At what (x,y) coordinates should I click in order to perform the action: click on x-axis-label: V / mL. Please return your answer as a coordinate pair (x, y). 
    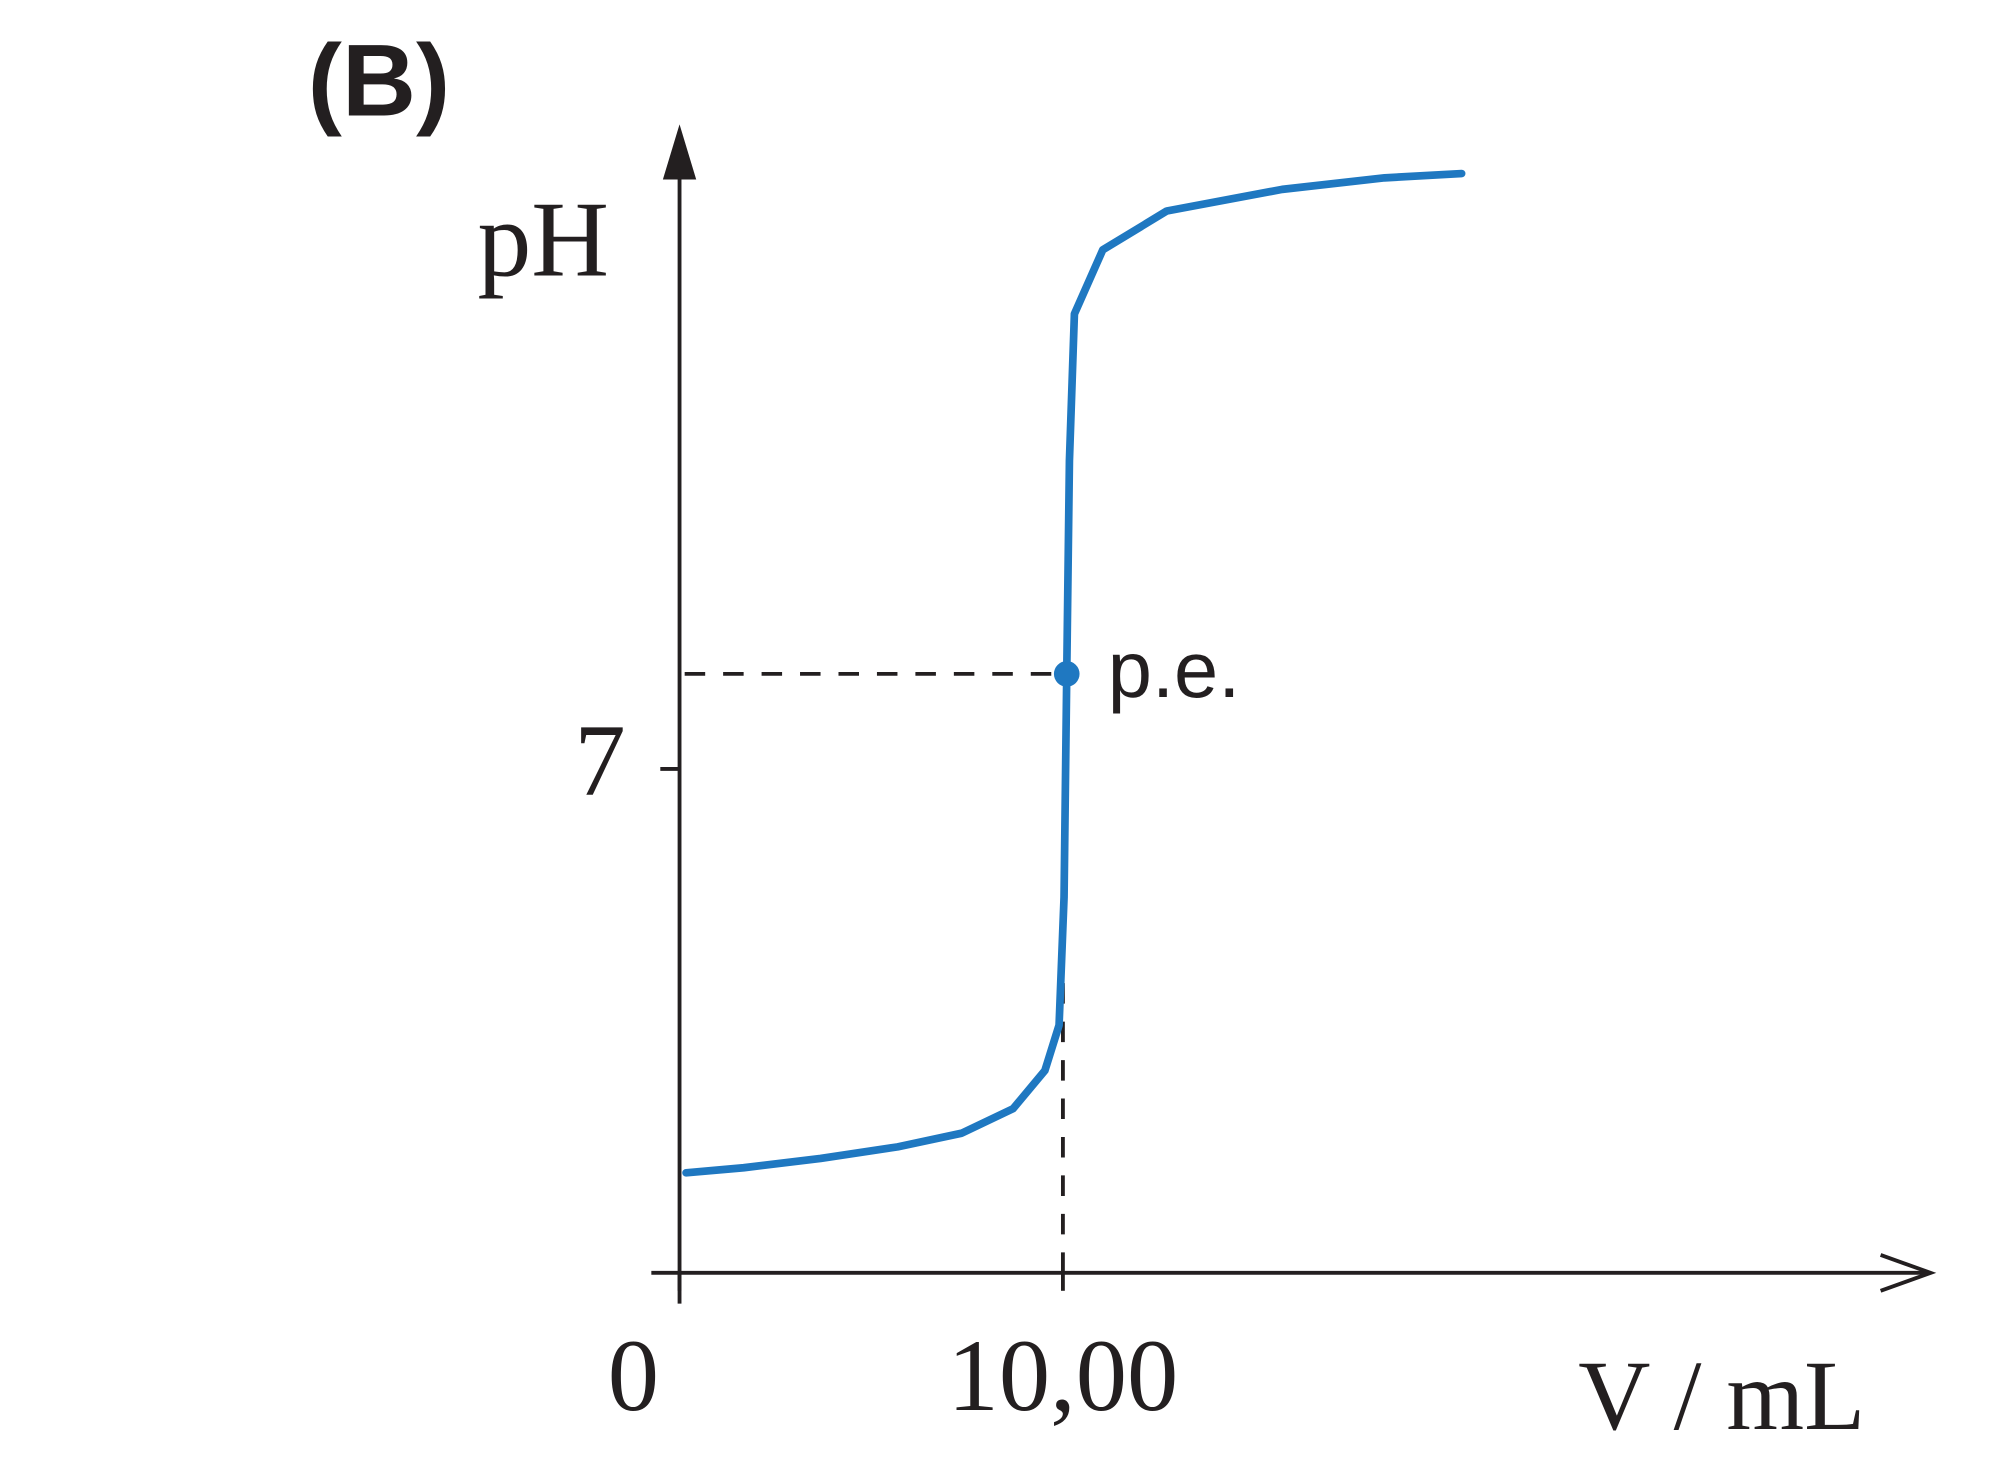
    Looking at the image, I should click on (1721, 1395).